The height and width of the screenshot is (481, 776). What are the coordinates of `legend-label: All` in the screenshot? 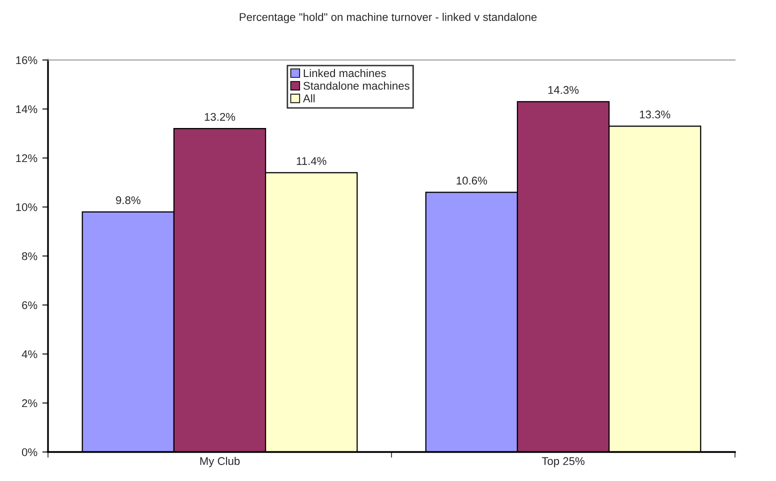 It's located at (308, 98).